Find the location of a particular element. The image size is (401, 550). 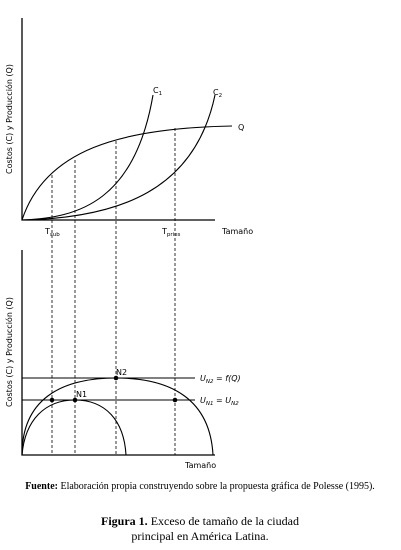

curve-label: C1 is located at coordinates (157, 91).